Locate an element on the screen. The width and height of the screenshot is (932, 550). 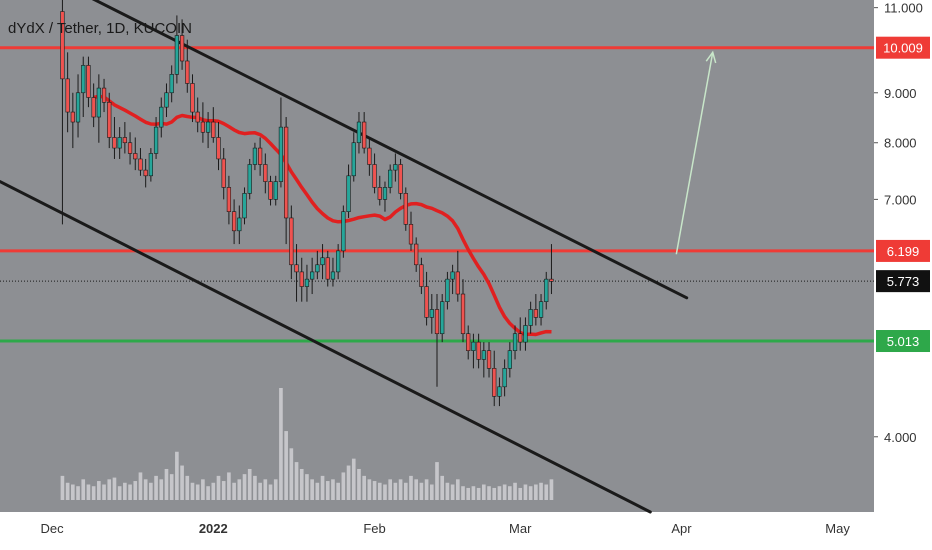
resistance-lower-price-label: 6.199 is located at coordinates (903, 250).